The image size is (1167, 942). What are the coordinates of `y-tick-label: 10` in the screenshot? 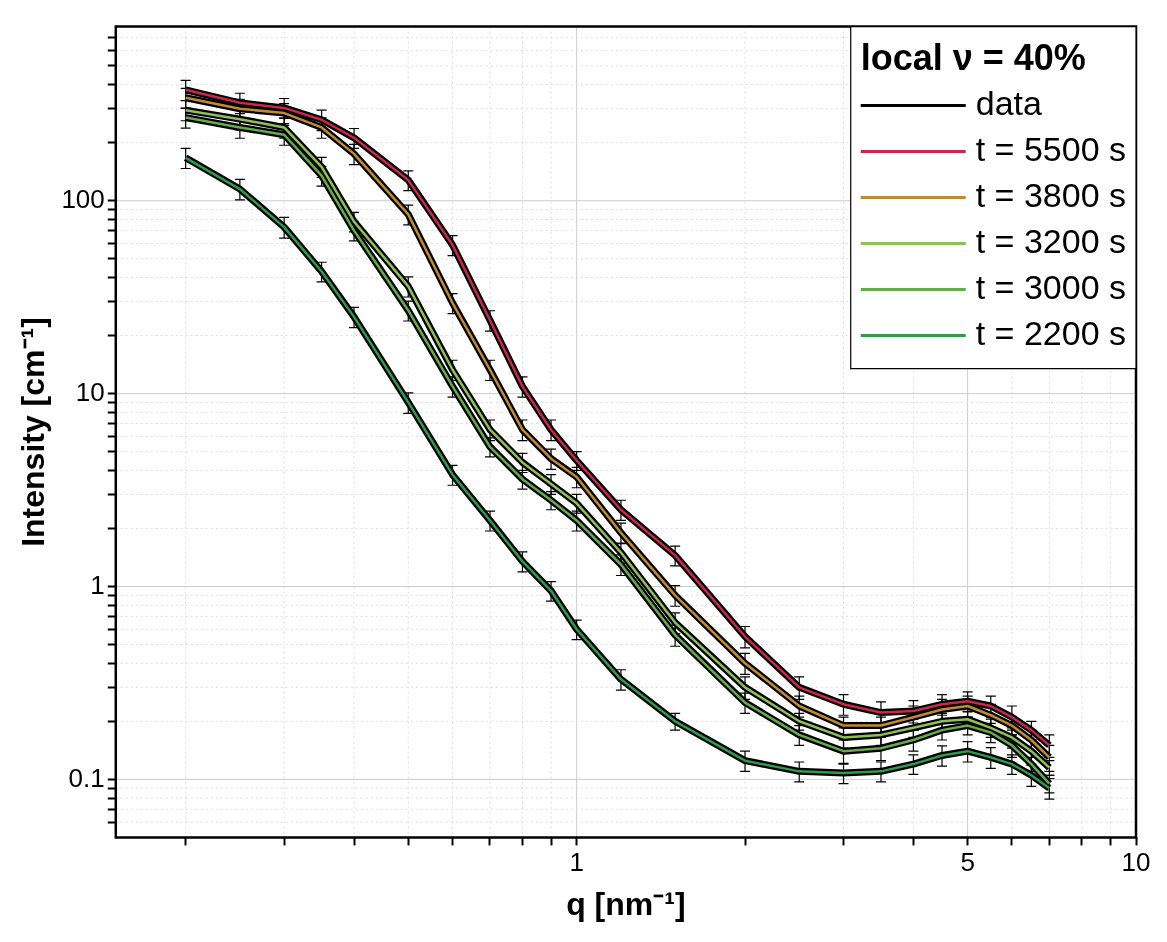 It's located at (90, 391).